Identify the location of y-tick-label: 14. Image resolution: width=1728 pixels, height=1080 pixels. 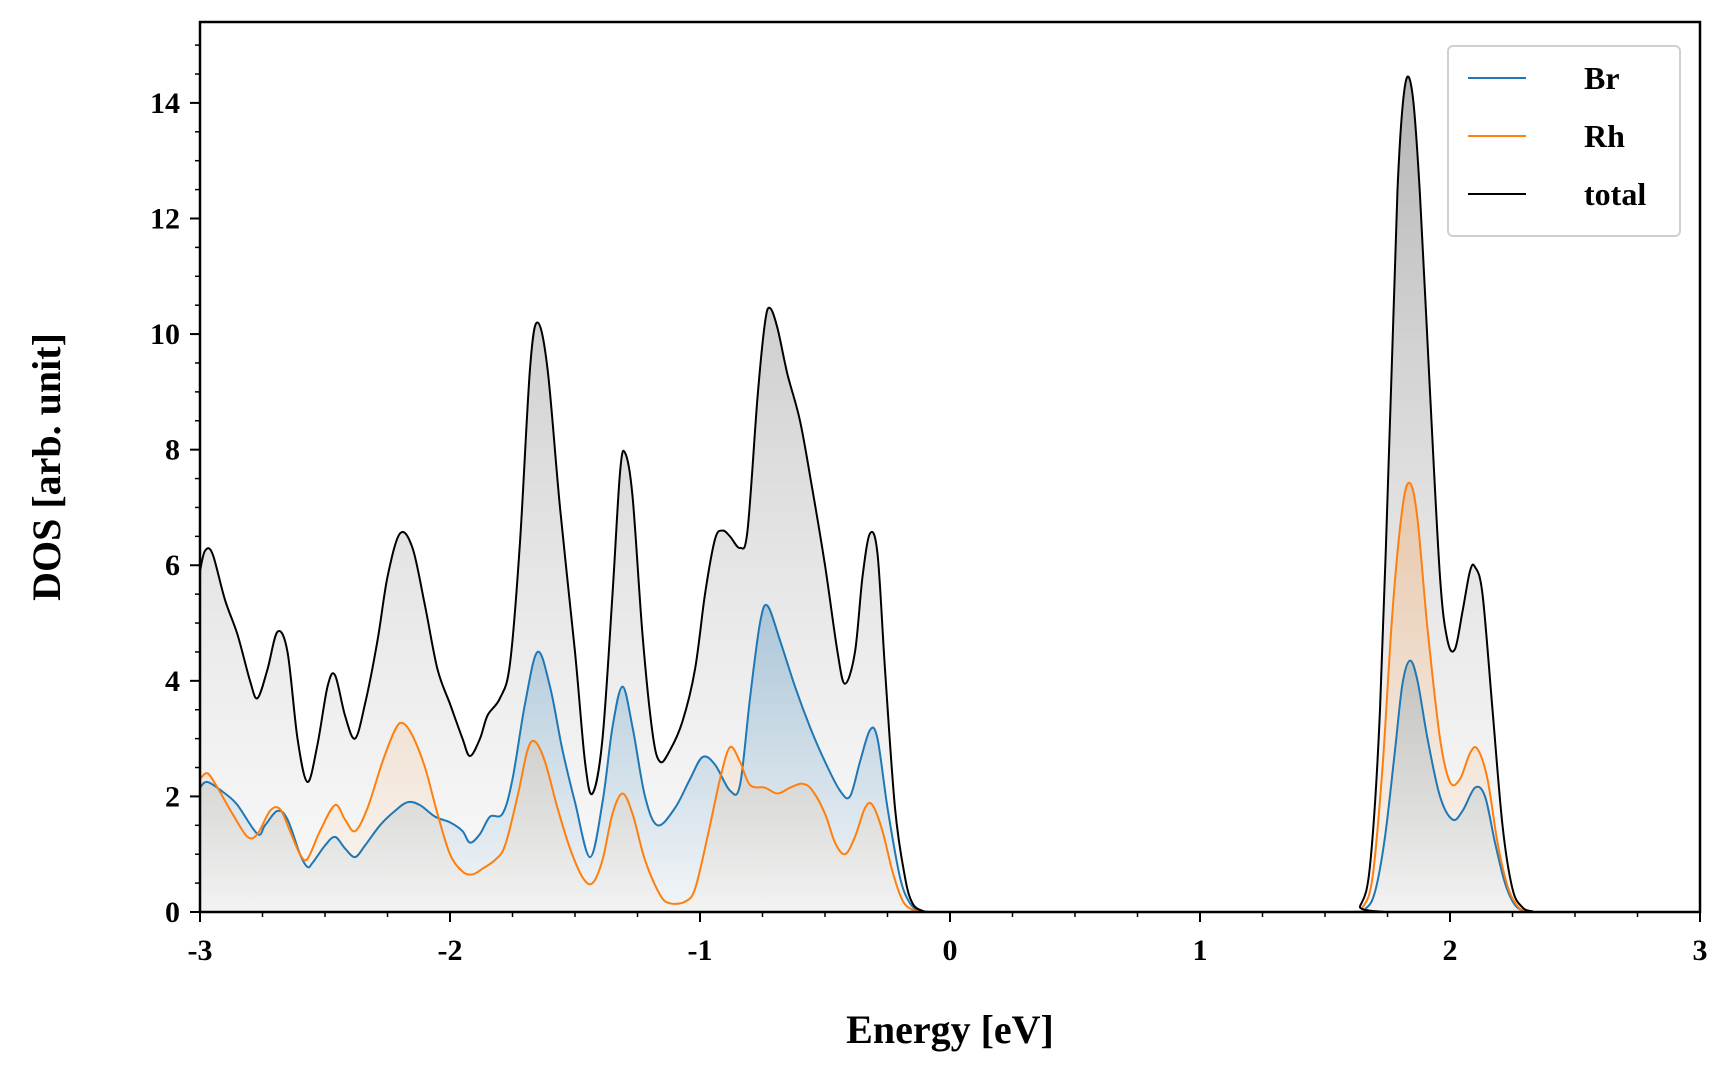
(165, 103).